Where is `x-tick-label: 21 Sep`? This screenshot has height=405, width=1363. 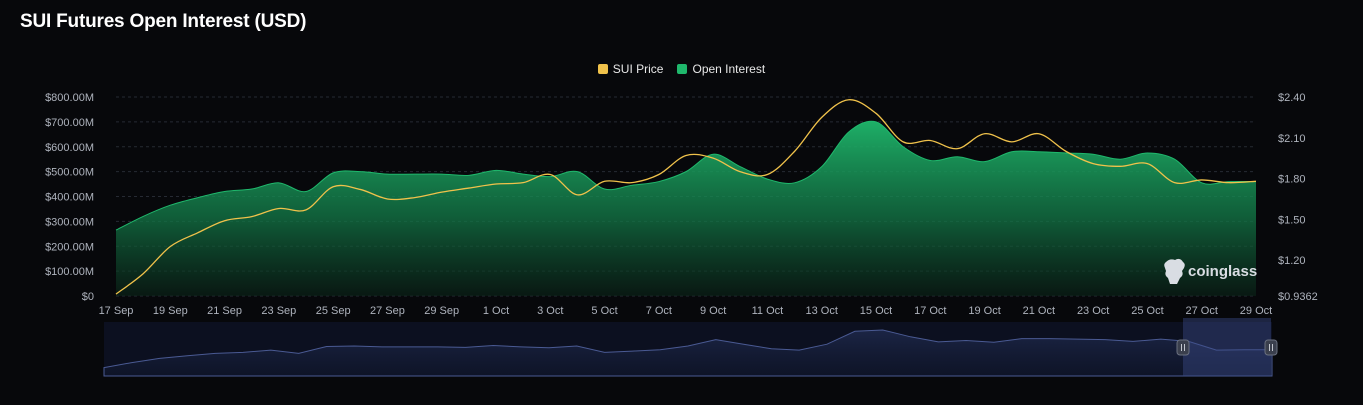 x-tick-label: 21 Sep is located at coordinates (224, 311).